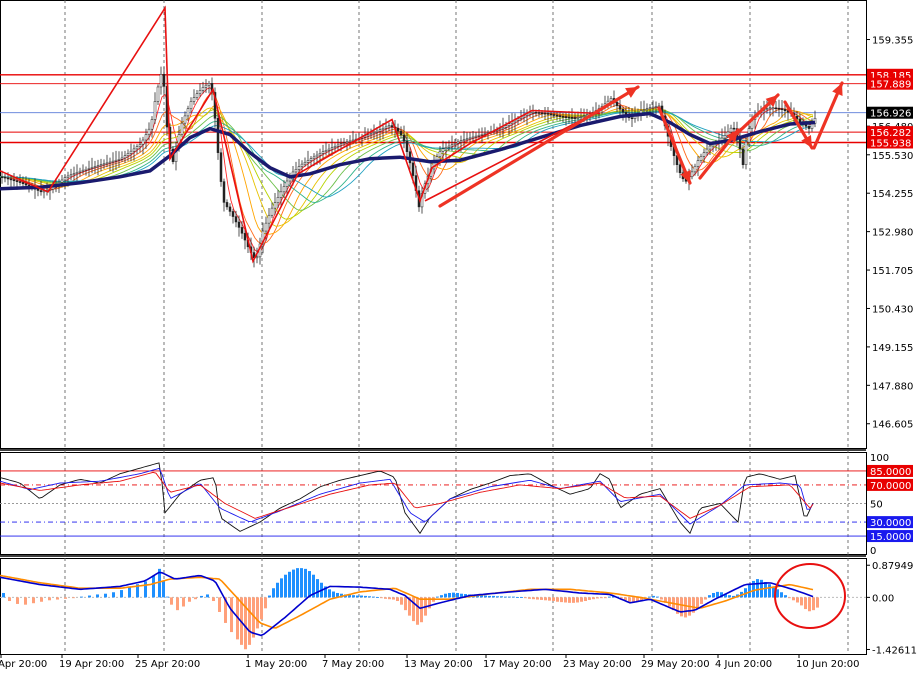 The image size is (922, 674). Describe the element at coordinates (23, 664) in the screenshot. I see `time-axis-label: Apr 20:00` at that location.